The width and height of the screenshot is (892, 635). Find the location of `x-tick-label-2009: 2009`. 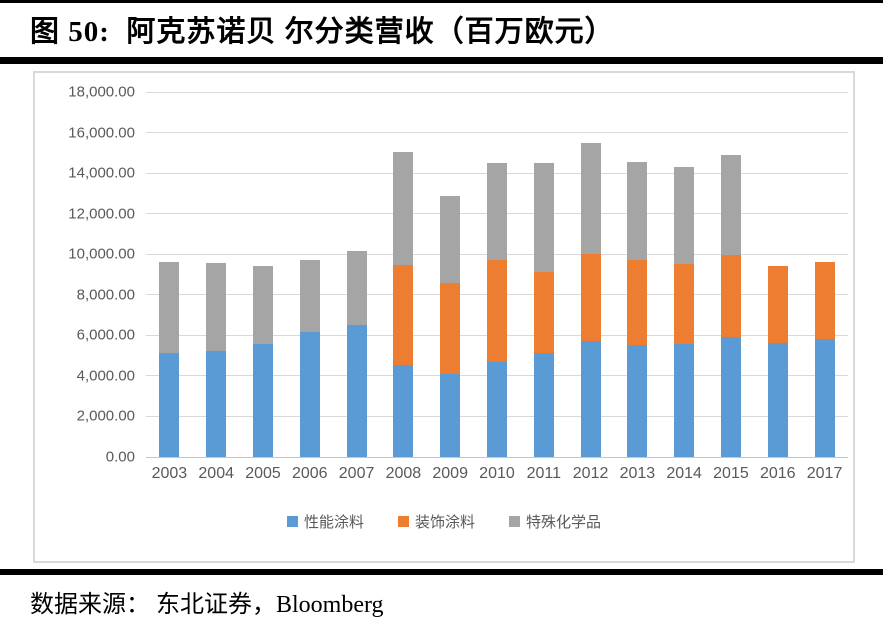

x-tick-label-2009: 2009 is located at coordinates (450, 473).